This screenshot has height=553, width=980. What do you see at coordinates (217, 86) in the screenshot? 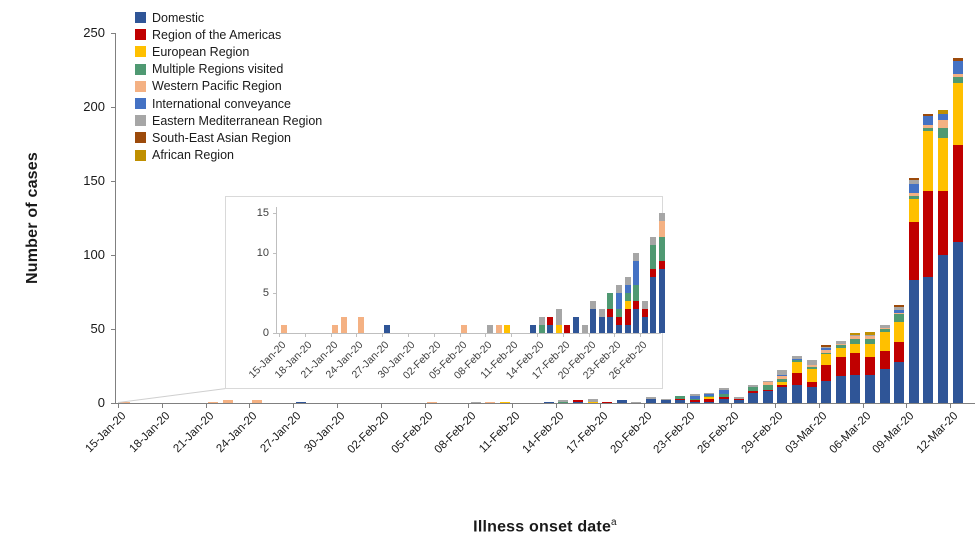
I see `legend-label: Western Pacific Region` at bounding box center [217, 86].